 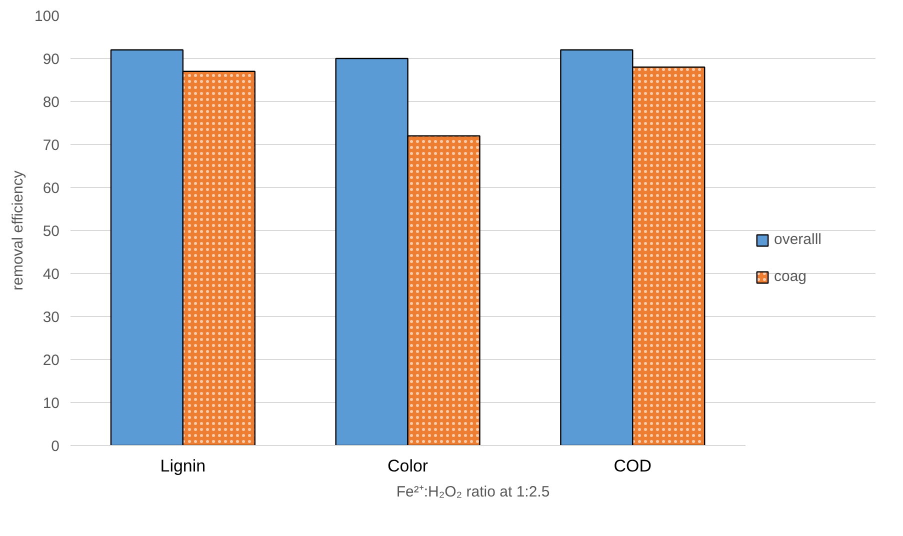 What do you see at coordinates (51, 145) in the screenshot?
I see `y-tick-label: 70` at bounding box center [51, 145].